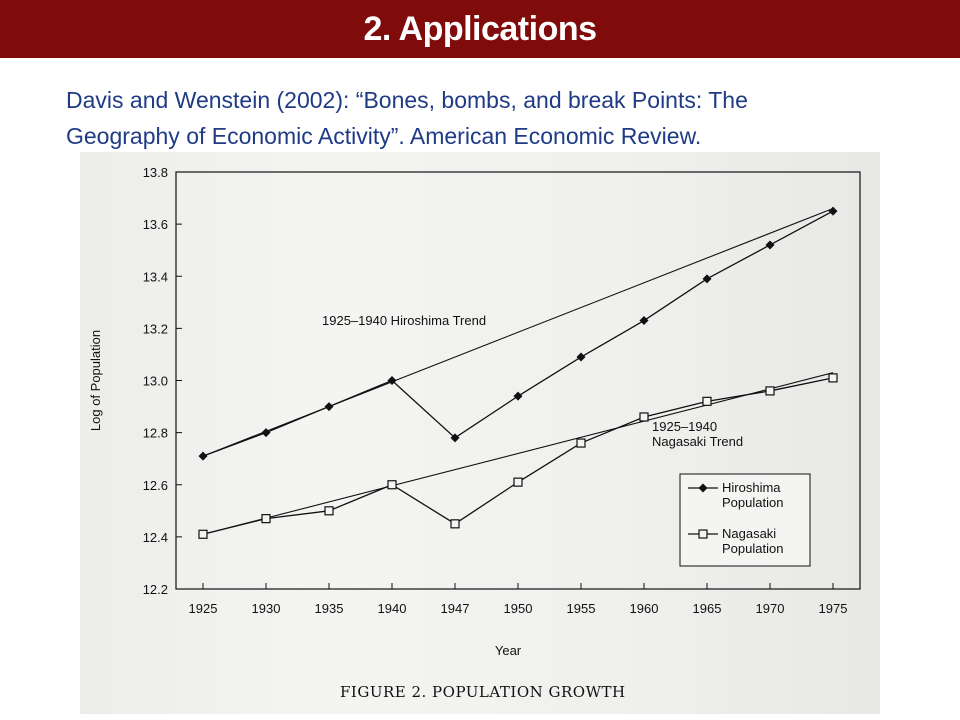 This screenshot has width=960, height=720. Describe the element at coordinates (749, 533) in the screenshot. I see `legend-nagasaki-label-1: Nagasaki` at that location.